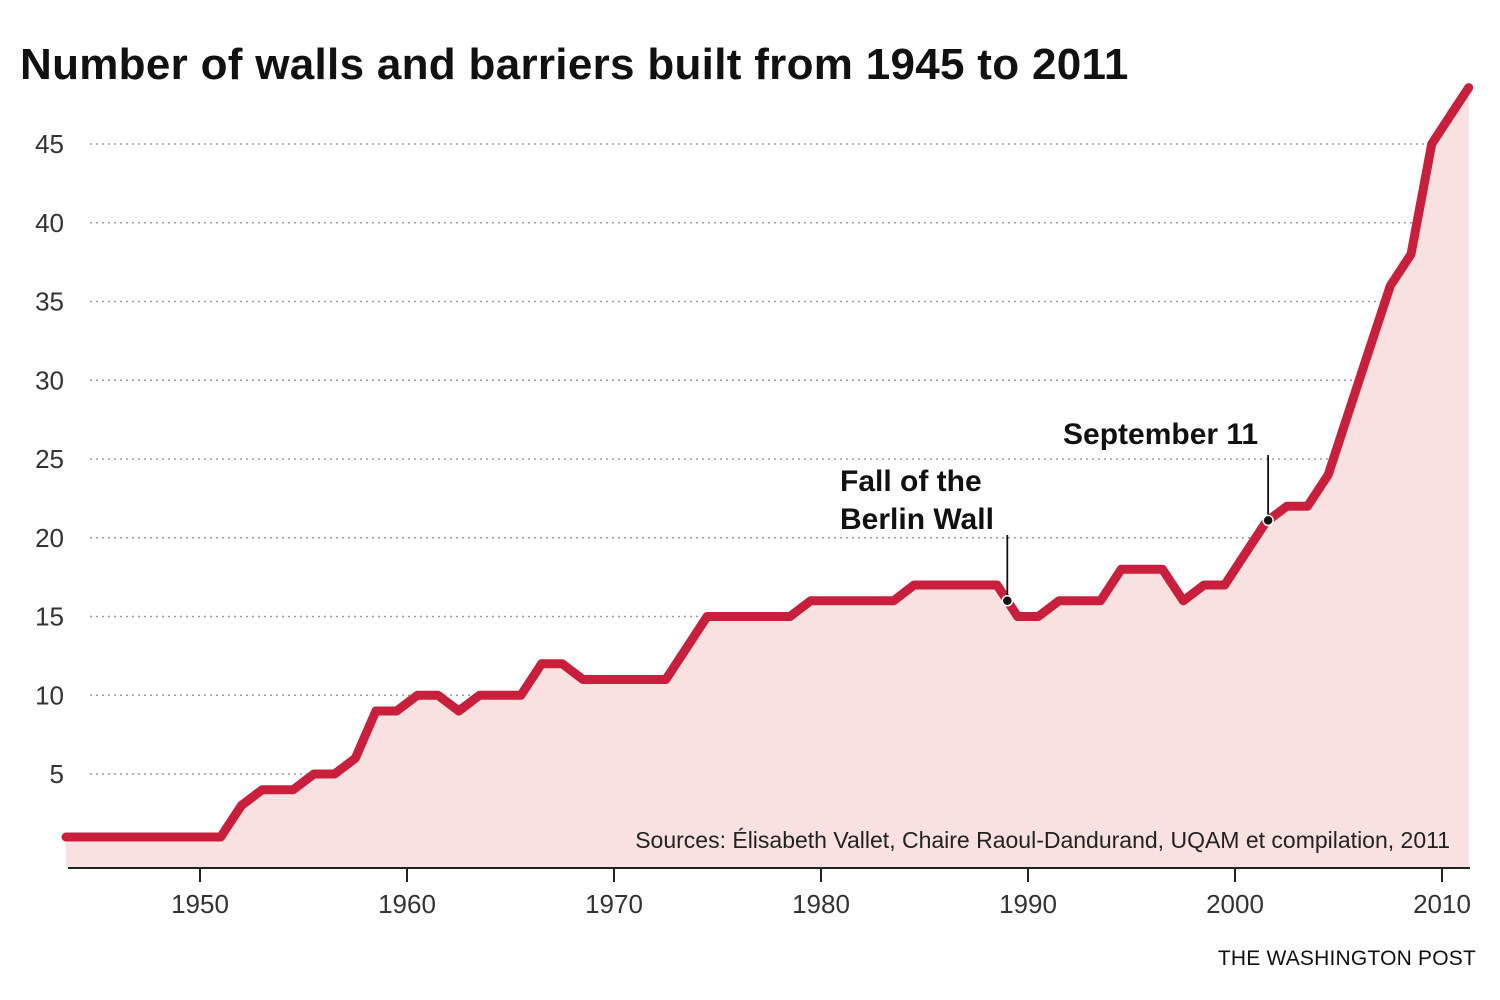  I want to click on x-tick-label-1950: 1950, so click(200, 904).